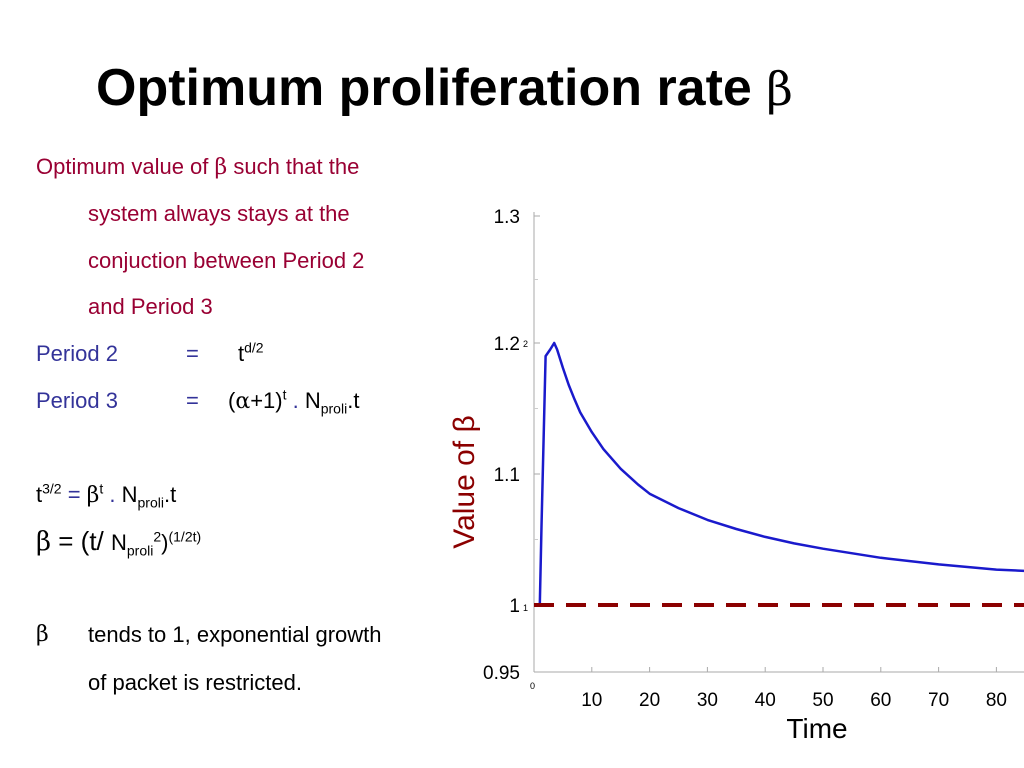  Describe the element at coordinates (170, 494) in the screenshot. I see `eq1-end: .t` at that location.